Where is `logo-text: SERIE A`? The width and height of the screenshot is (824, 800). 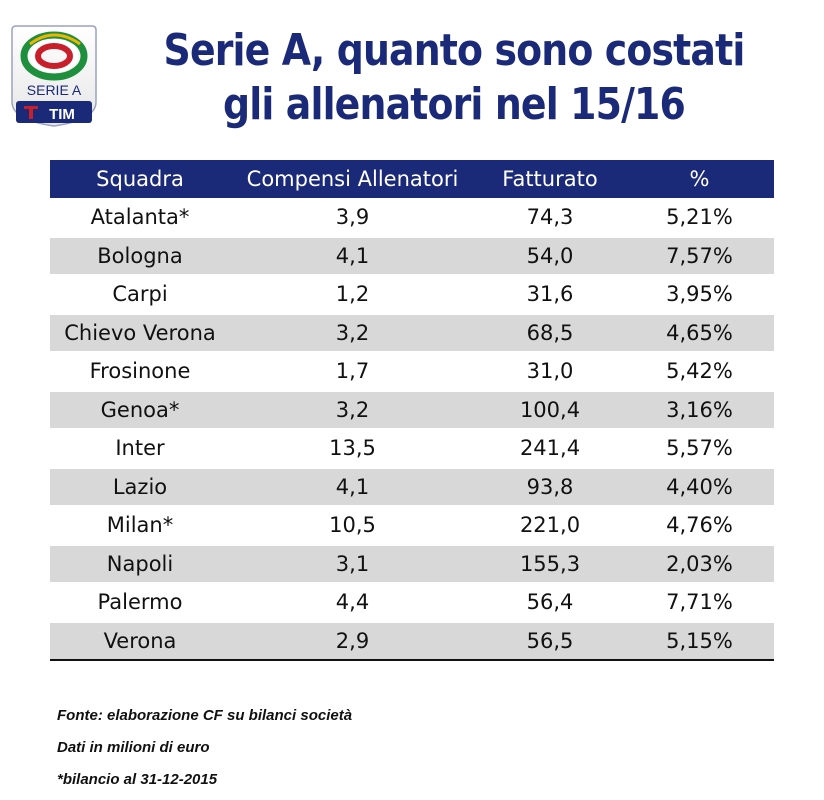 logo-text: SERIE A is located at coordinates (54, 90).